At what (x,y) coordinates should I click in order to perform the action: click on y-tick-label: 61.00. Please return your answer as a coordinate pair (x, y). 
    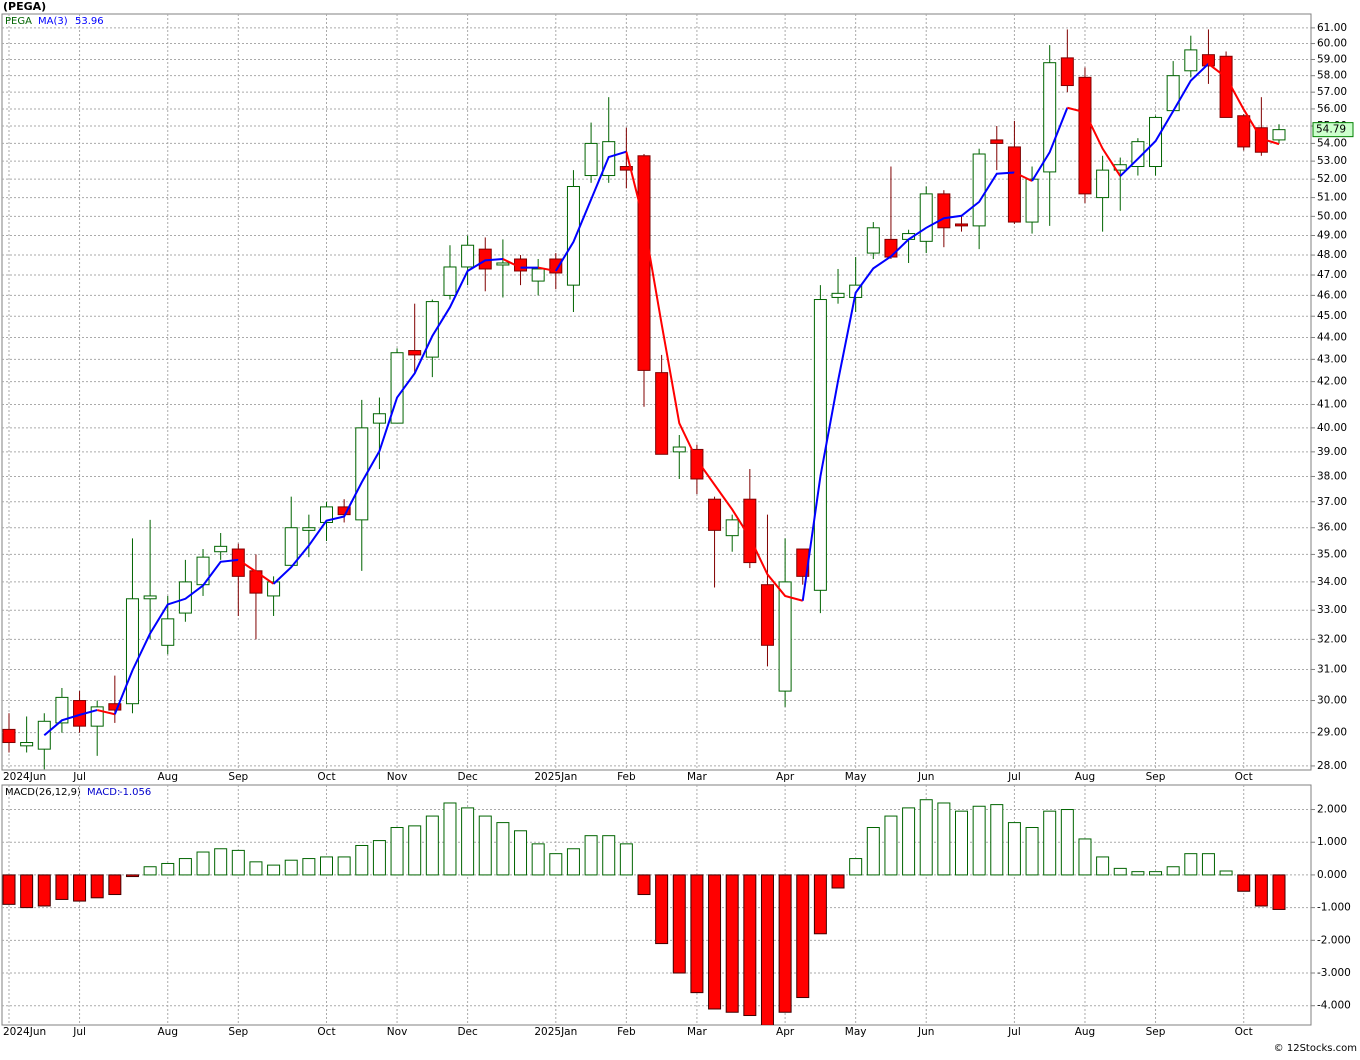
    Looking at the image, I should click on (1332, 28).